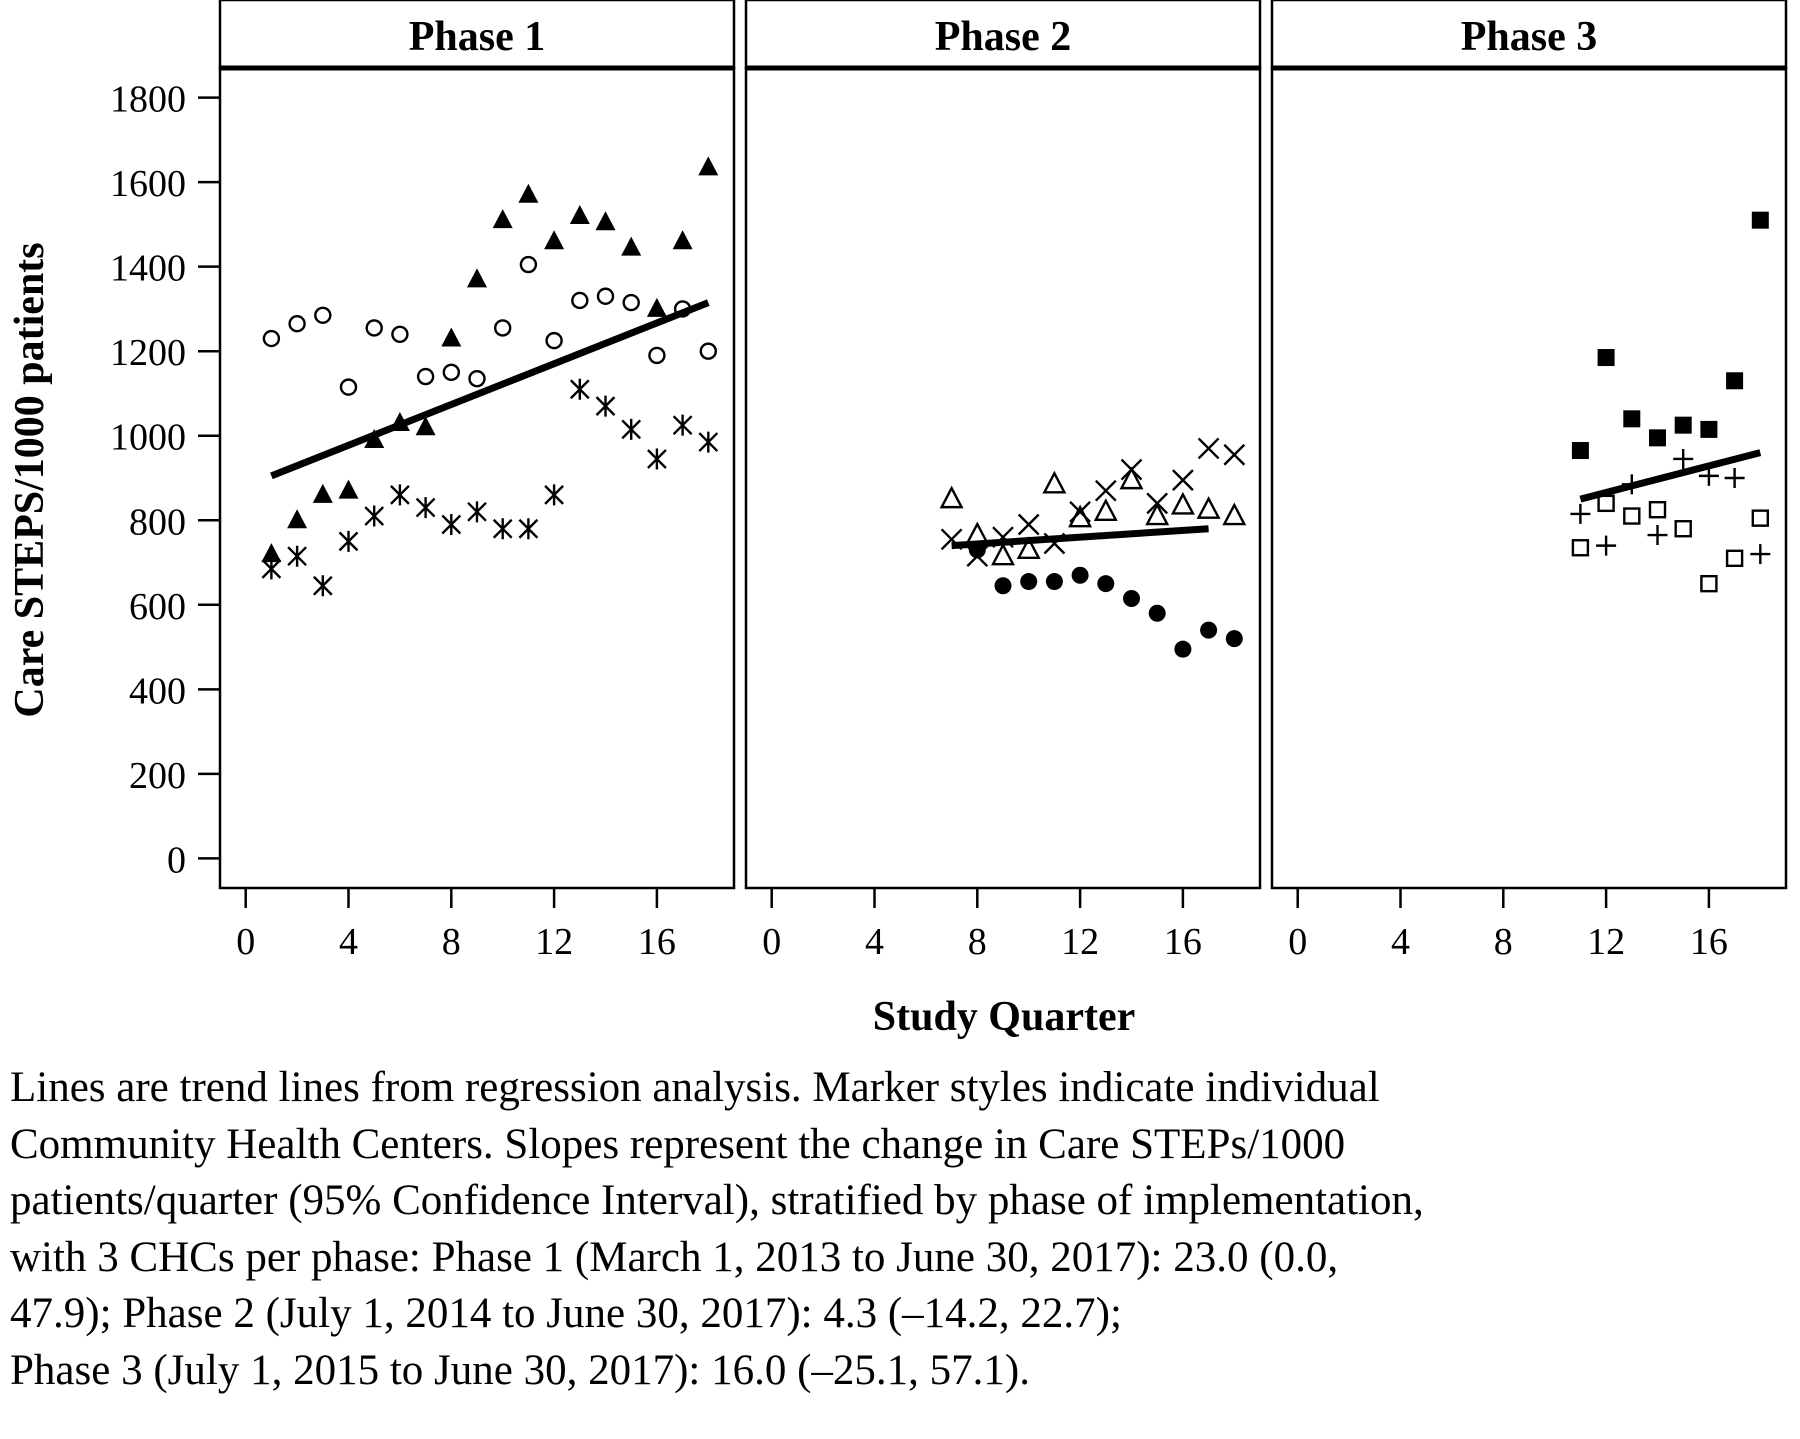 This screenshot has width=1800, height=1439. What do you see at coordinates (165, 480) in the screenshot?
I see `y-axis: 0 200 400 600 800 1000 1200 1400 1600 1800` at bounding box center [165, 480].